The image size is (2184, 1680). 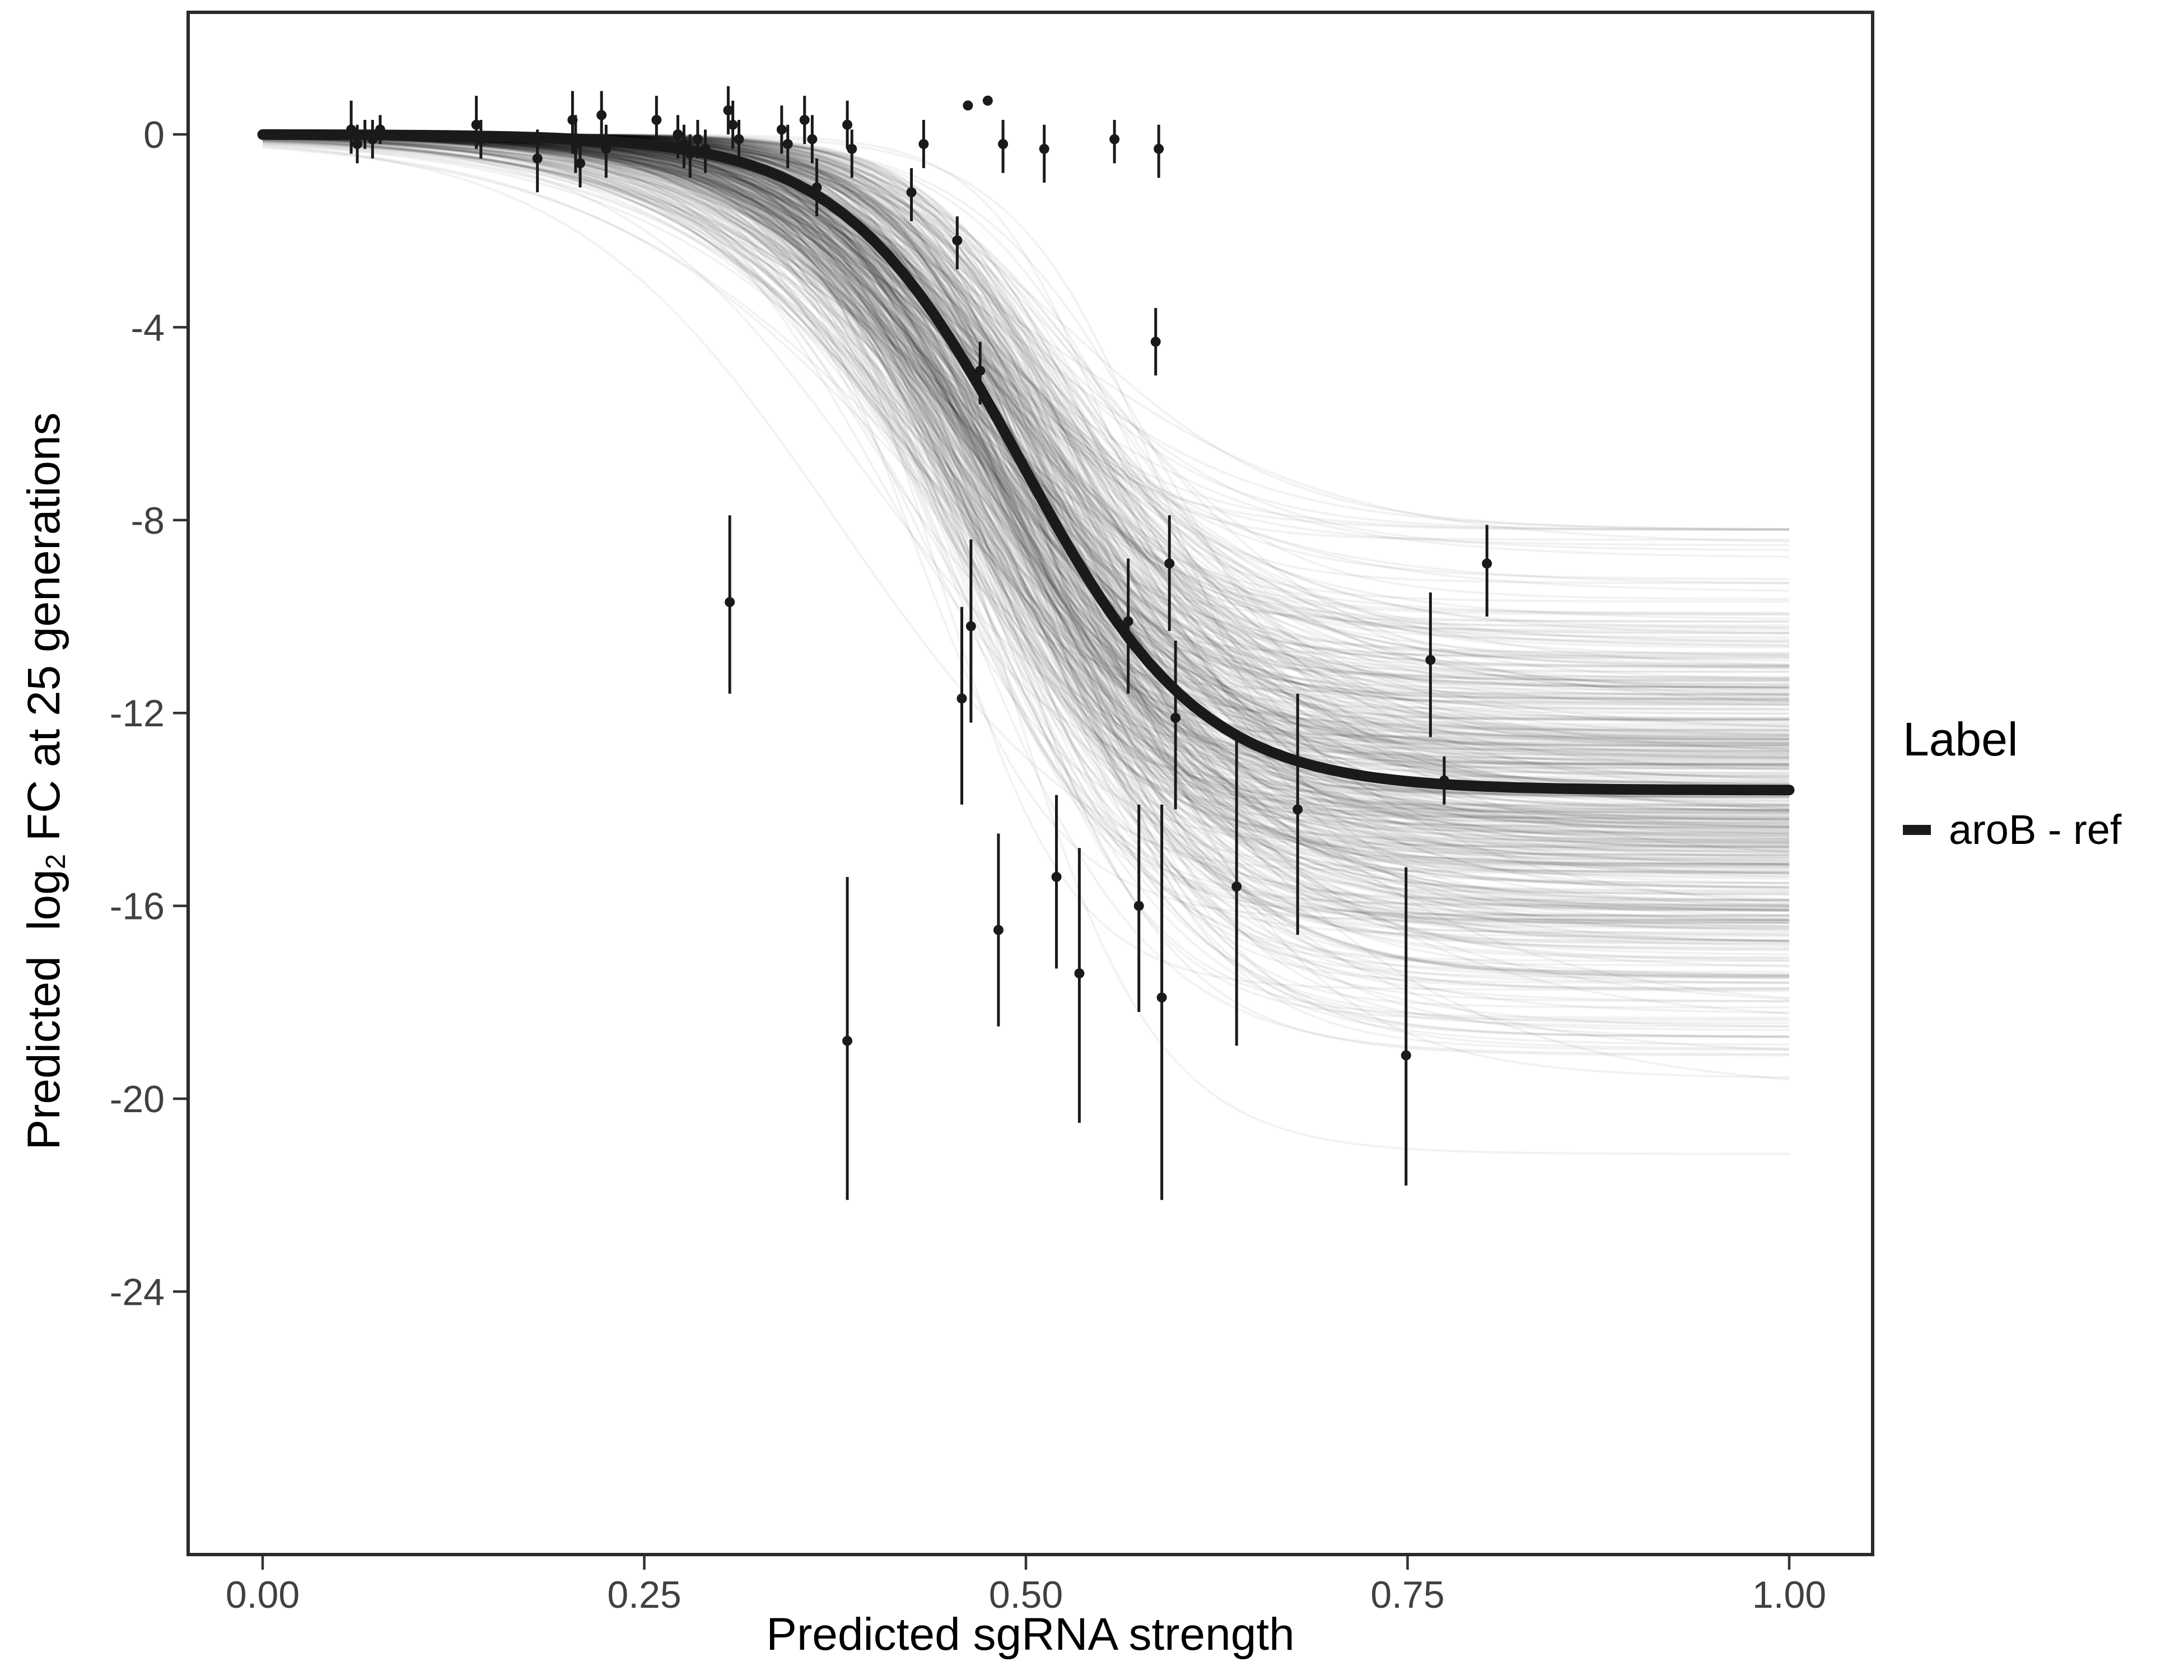 What do you see at coordinates (1789, 1595) in the screenshot?
I see `x-tick-label-1.00: 1.00` at bounding box center [1789, 1595].